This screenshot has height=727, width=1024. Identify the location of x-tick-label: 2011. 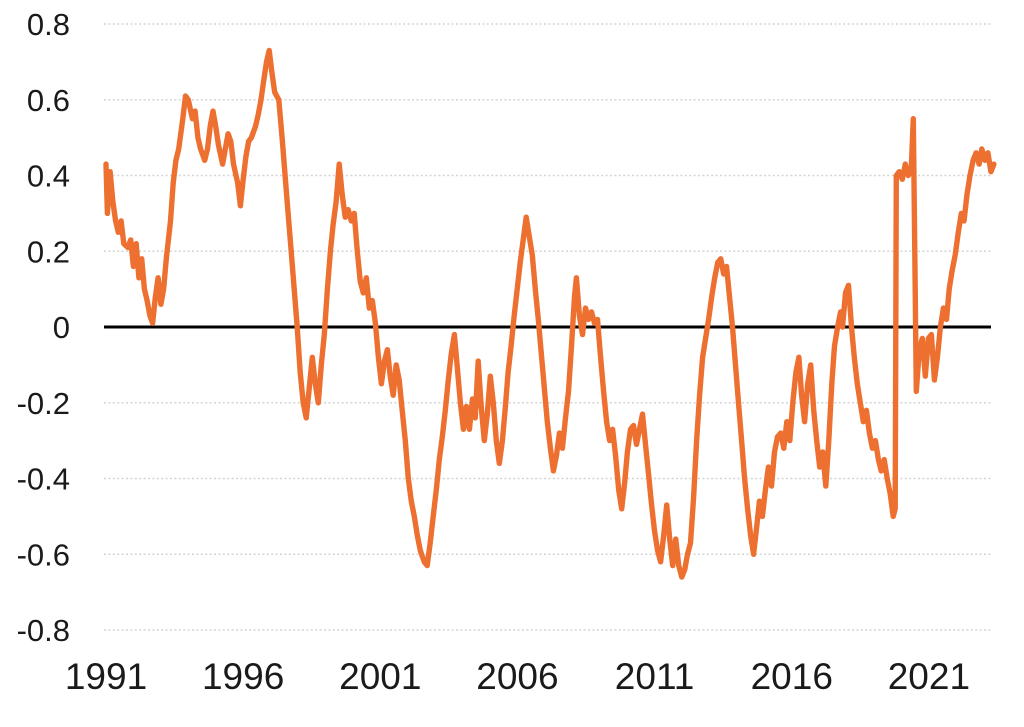
(655, 676).